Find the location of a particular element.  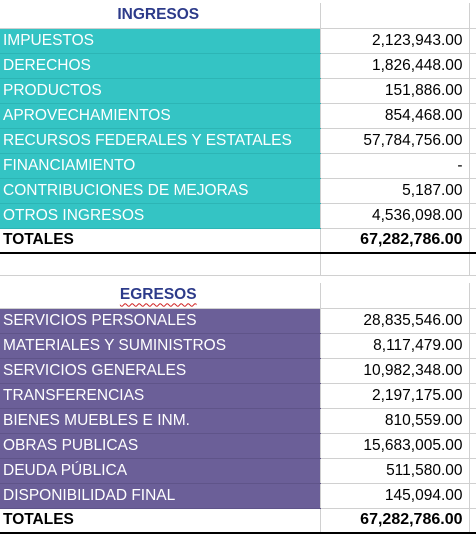

row-label-text: BIENES MUEBLES E INM. is located at coordinates (96, 420).